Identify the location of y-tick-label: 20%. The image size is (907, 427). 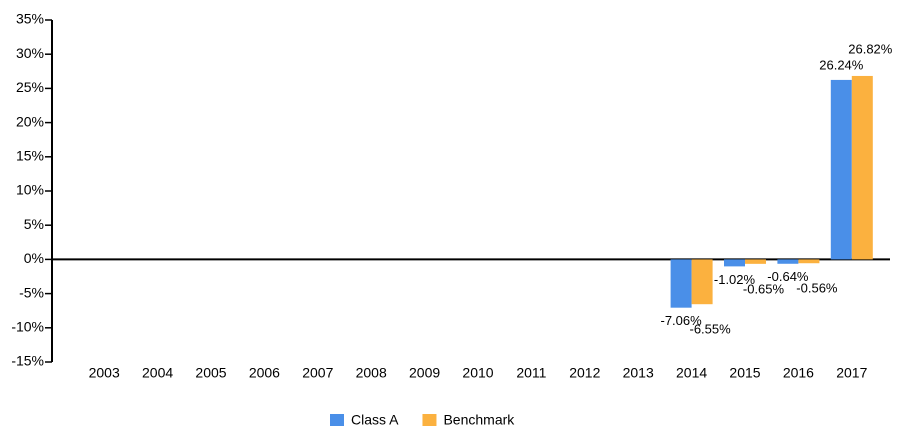
(30, 121).